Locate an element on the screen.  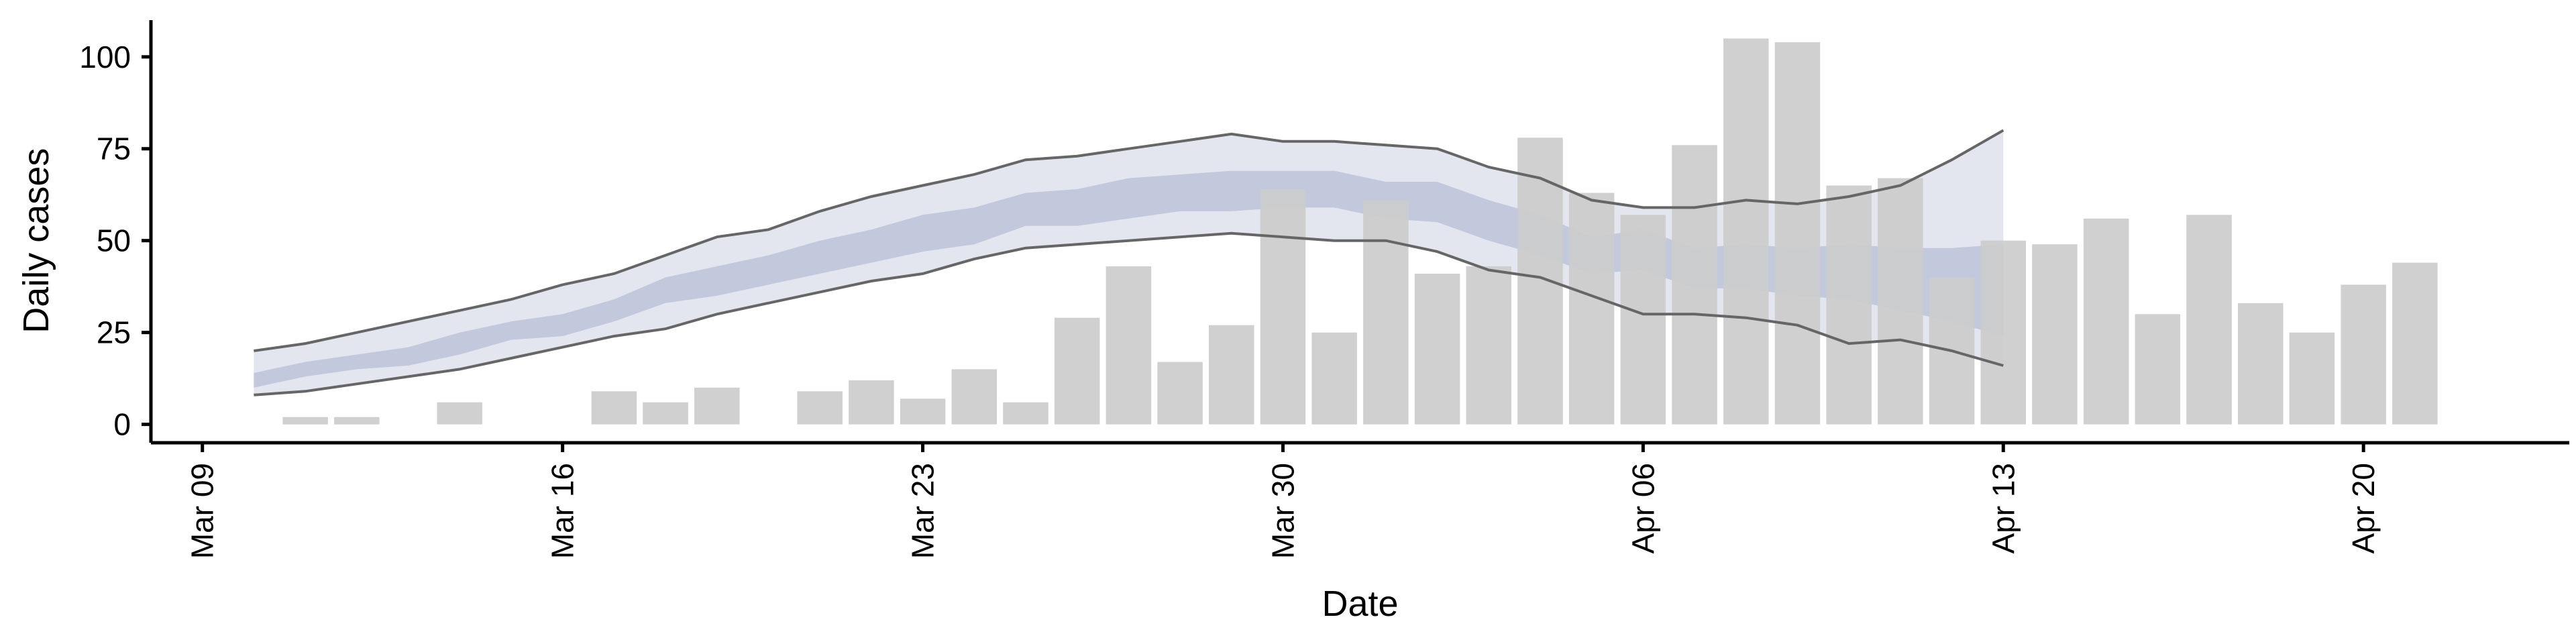
y-axis-ticks: 0 25 50 75 100 is located at coordinates (115, 241).